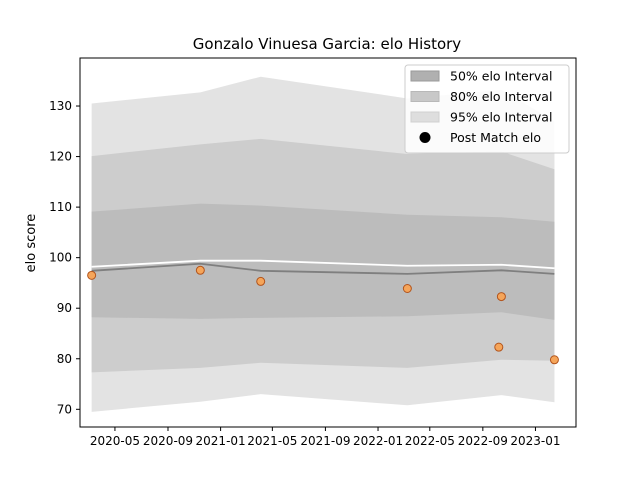 The height and width of the screenshot is (480, 640). I want to click on chart-title: Gonzalo Vinuesa Garcia: elo History, so click(327, 44).